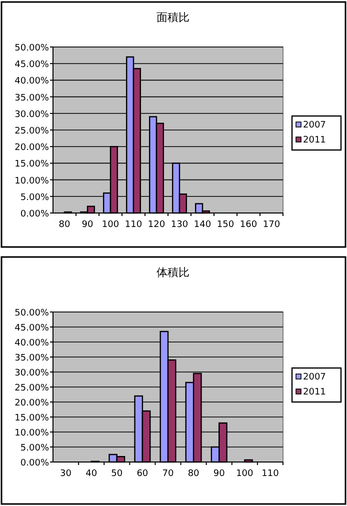 The image size is (347, 506). What do you see at coordinates (173, 272) in the screenshot?
I see `chart-title: 体積比` at bounding box center [173, 272].